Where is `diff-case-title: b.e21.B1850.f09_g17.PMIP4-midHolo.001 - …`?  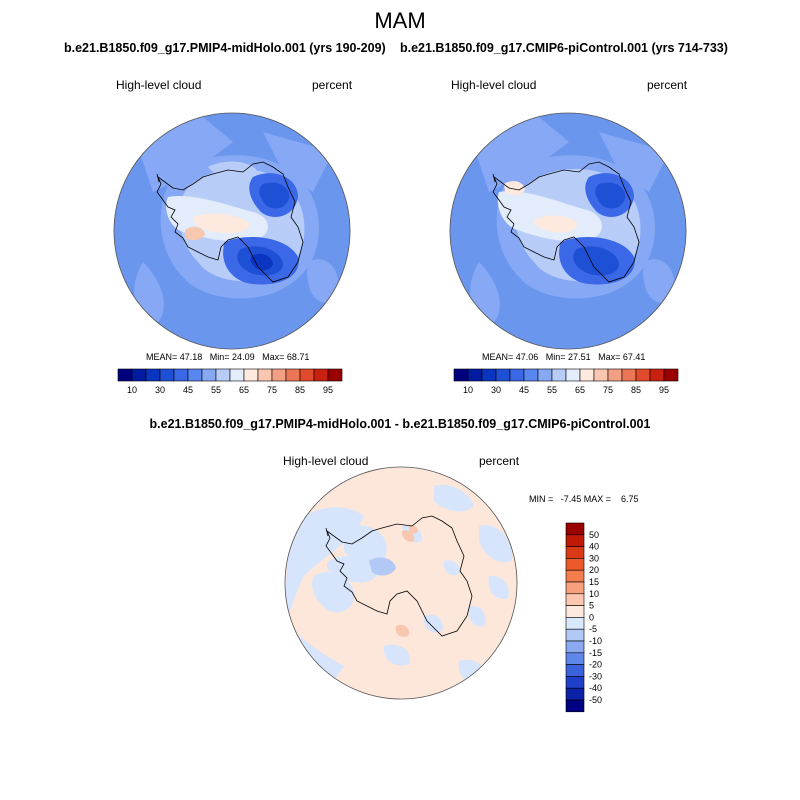 diff-case-title: b.e21.B1850.f09_g17.PMIP4-midHolo.001 - … is located at coordinates (400, 424).